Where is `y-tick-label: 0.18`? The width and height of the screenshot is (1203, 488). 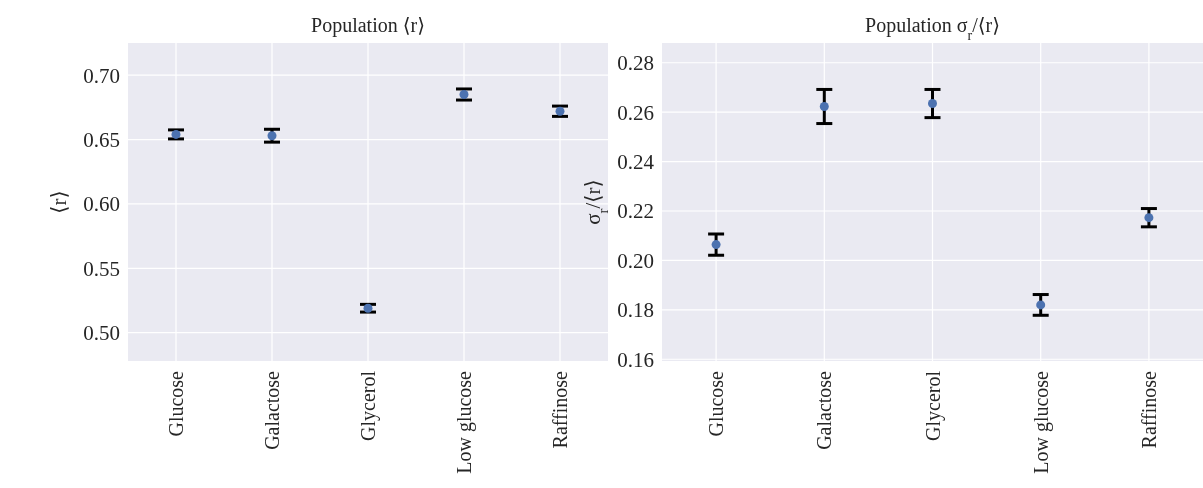
y-tick-label: 0.18 is located at coordinates (635, 310).